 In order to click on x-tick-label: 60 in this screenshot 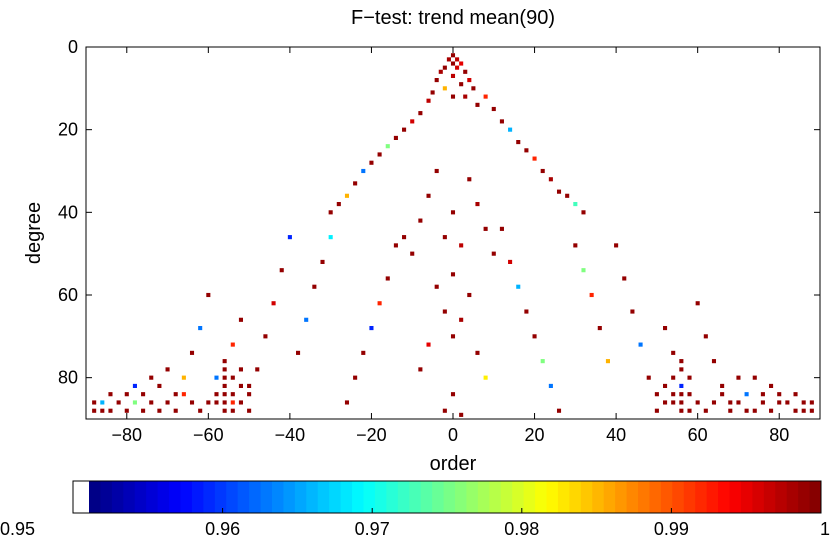, I will do `click(698, 435)`.